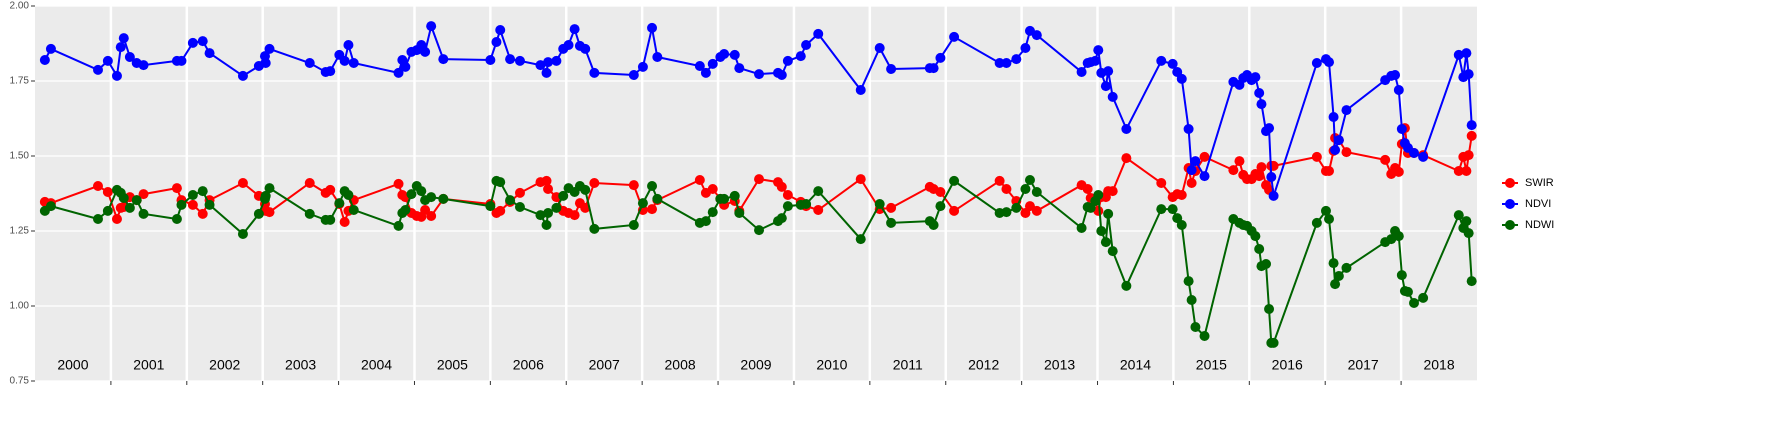  Describe the element at coordinates (1538, 204) in the screenshot. I see `legend-label: NDVI` at that location.